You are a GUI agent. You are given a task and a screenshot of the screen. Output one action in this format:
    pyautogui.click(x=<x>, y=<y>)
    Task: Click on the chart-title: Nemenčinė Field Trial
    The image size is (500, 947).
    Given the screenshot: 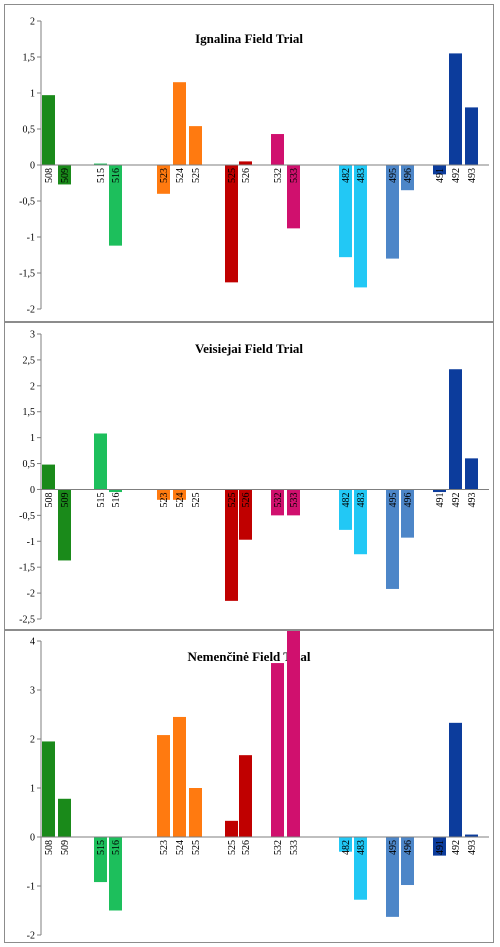 What is the action you would take?
    pyautogui.click(x=249, y=656)
    